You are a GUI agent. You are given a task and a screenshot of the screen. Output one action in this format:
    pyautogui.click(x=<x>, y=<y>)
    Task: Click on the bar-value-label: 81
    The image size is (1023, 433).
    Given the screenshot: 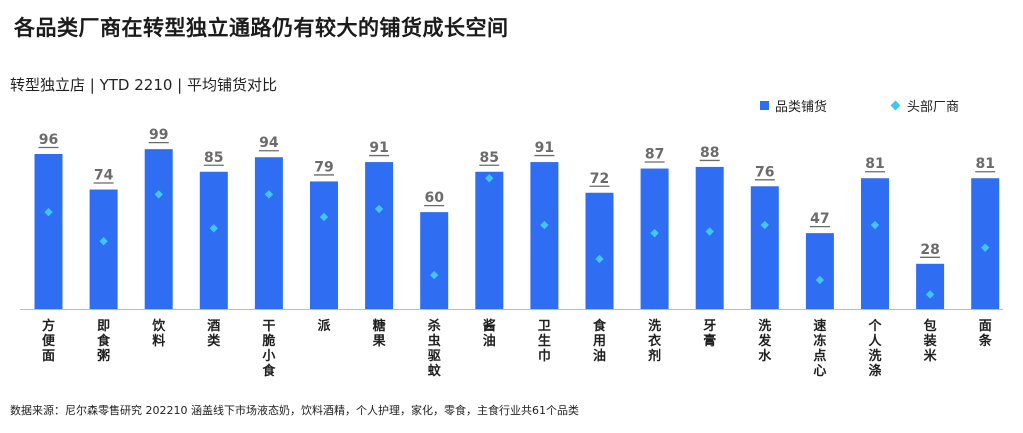 What is the action you would take?
    pyautogui.click(x=874, y=164)
    